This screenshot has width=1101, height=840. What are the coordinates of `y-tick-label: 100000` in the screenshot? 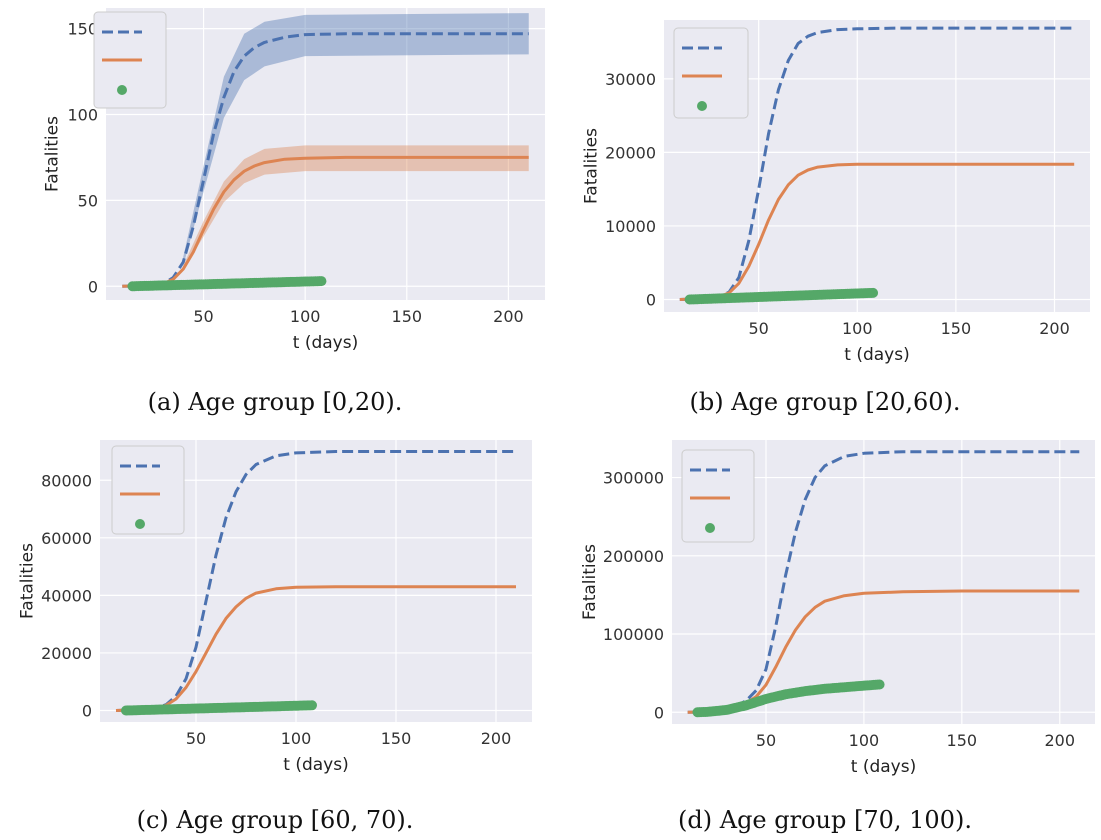 It's located at (633, 634).